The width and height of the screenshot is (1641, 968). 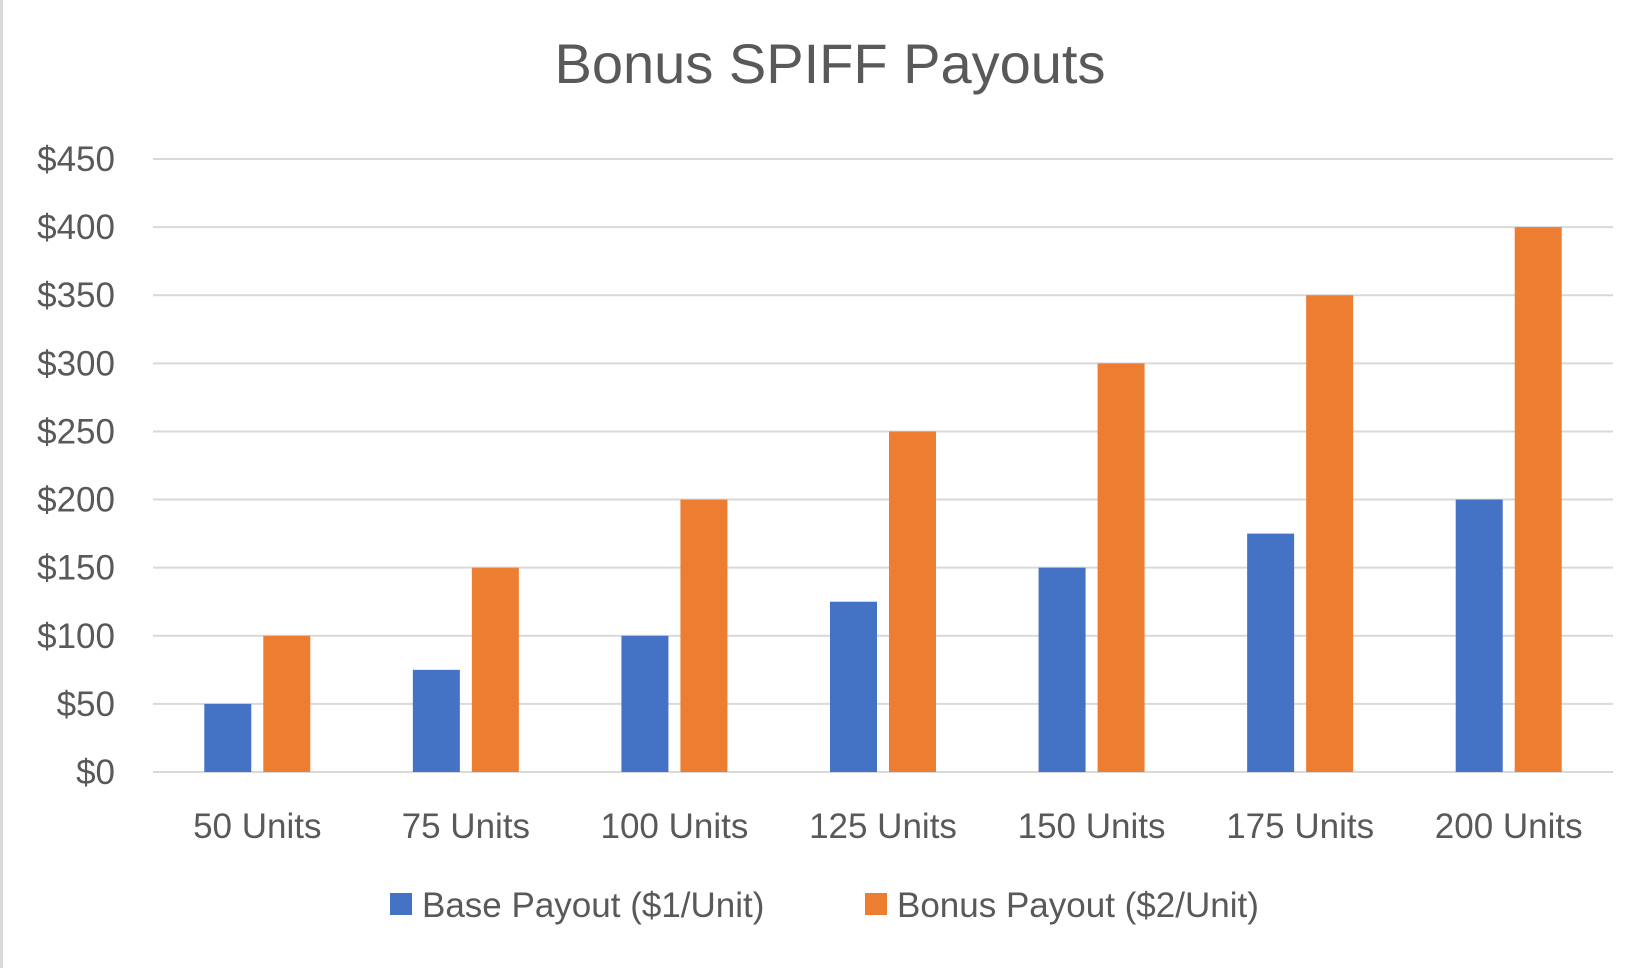 What do you see at coordinates (76, 363) in the screenshot?
I see `y-tick-label: $300` at bounding box center [76, 363].